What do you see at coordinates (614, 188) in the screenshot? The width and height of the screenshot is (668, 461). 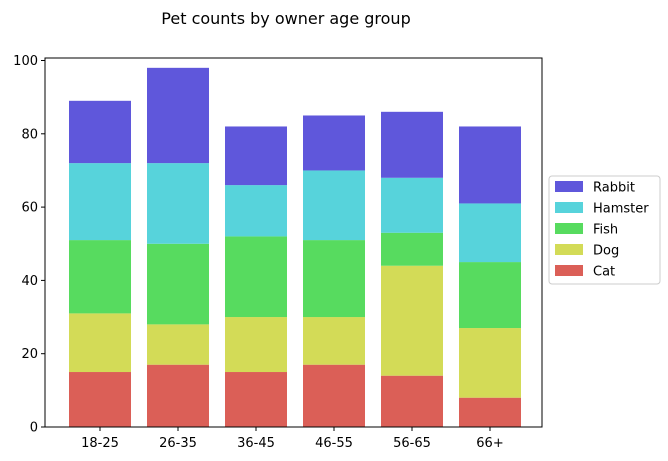 I see `legend-label-rabbit: Rabbit` at bounding box center [614, 188].